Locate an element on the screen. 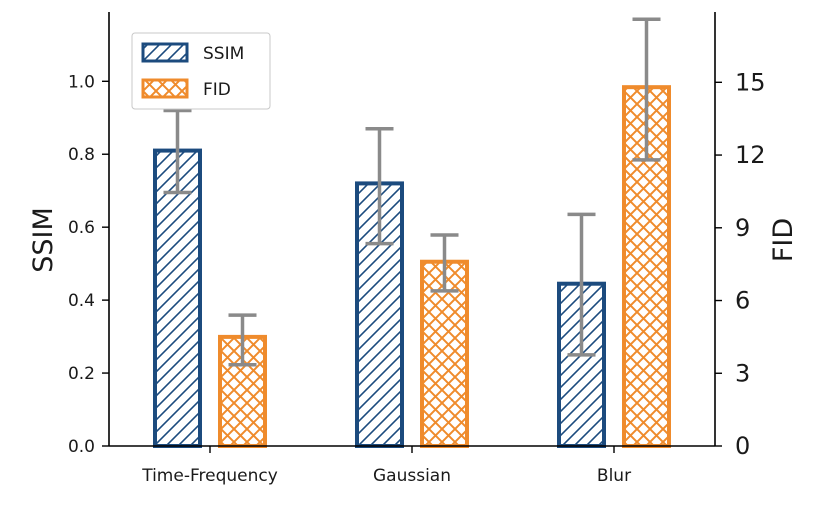 The height and width of the screenshot is (524, 830). left-tick-label: 0.2 is located at coordinates (81, 374).